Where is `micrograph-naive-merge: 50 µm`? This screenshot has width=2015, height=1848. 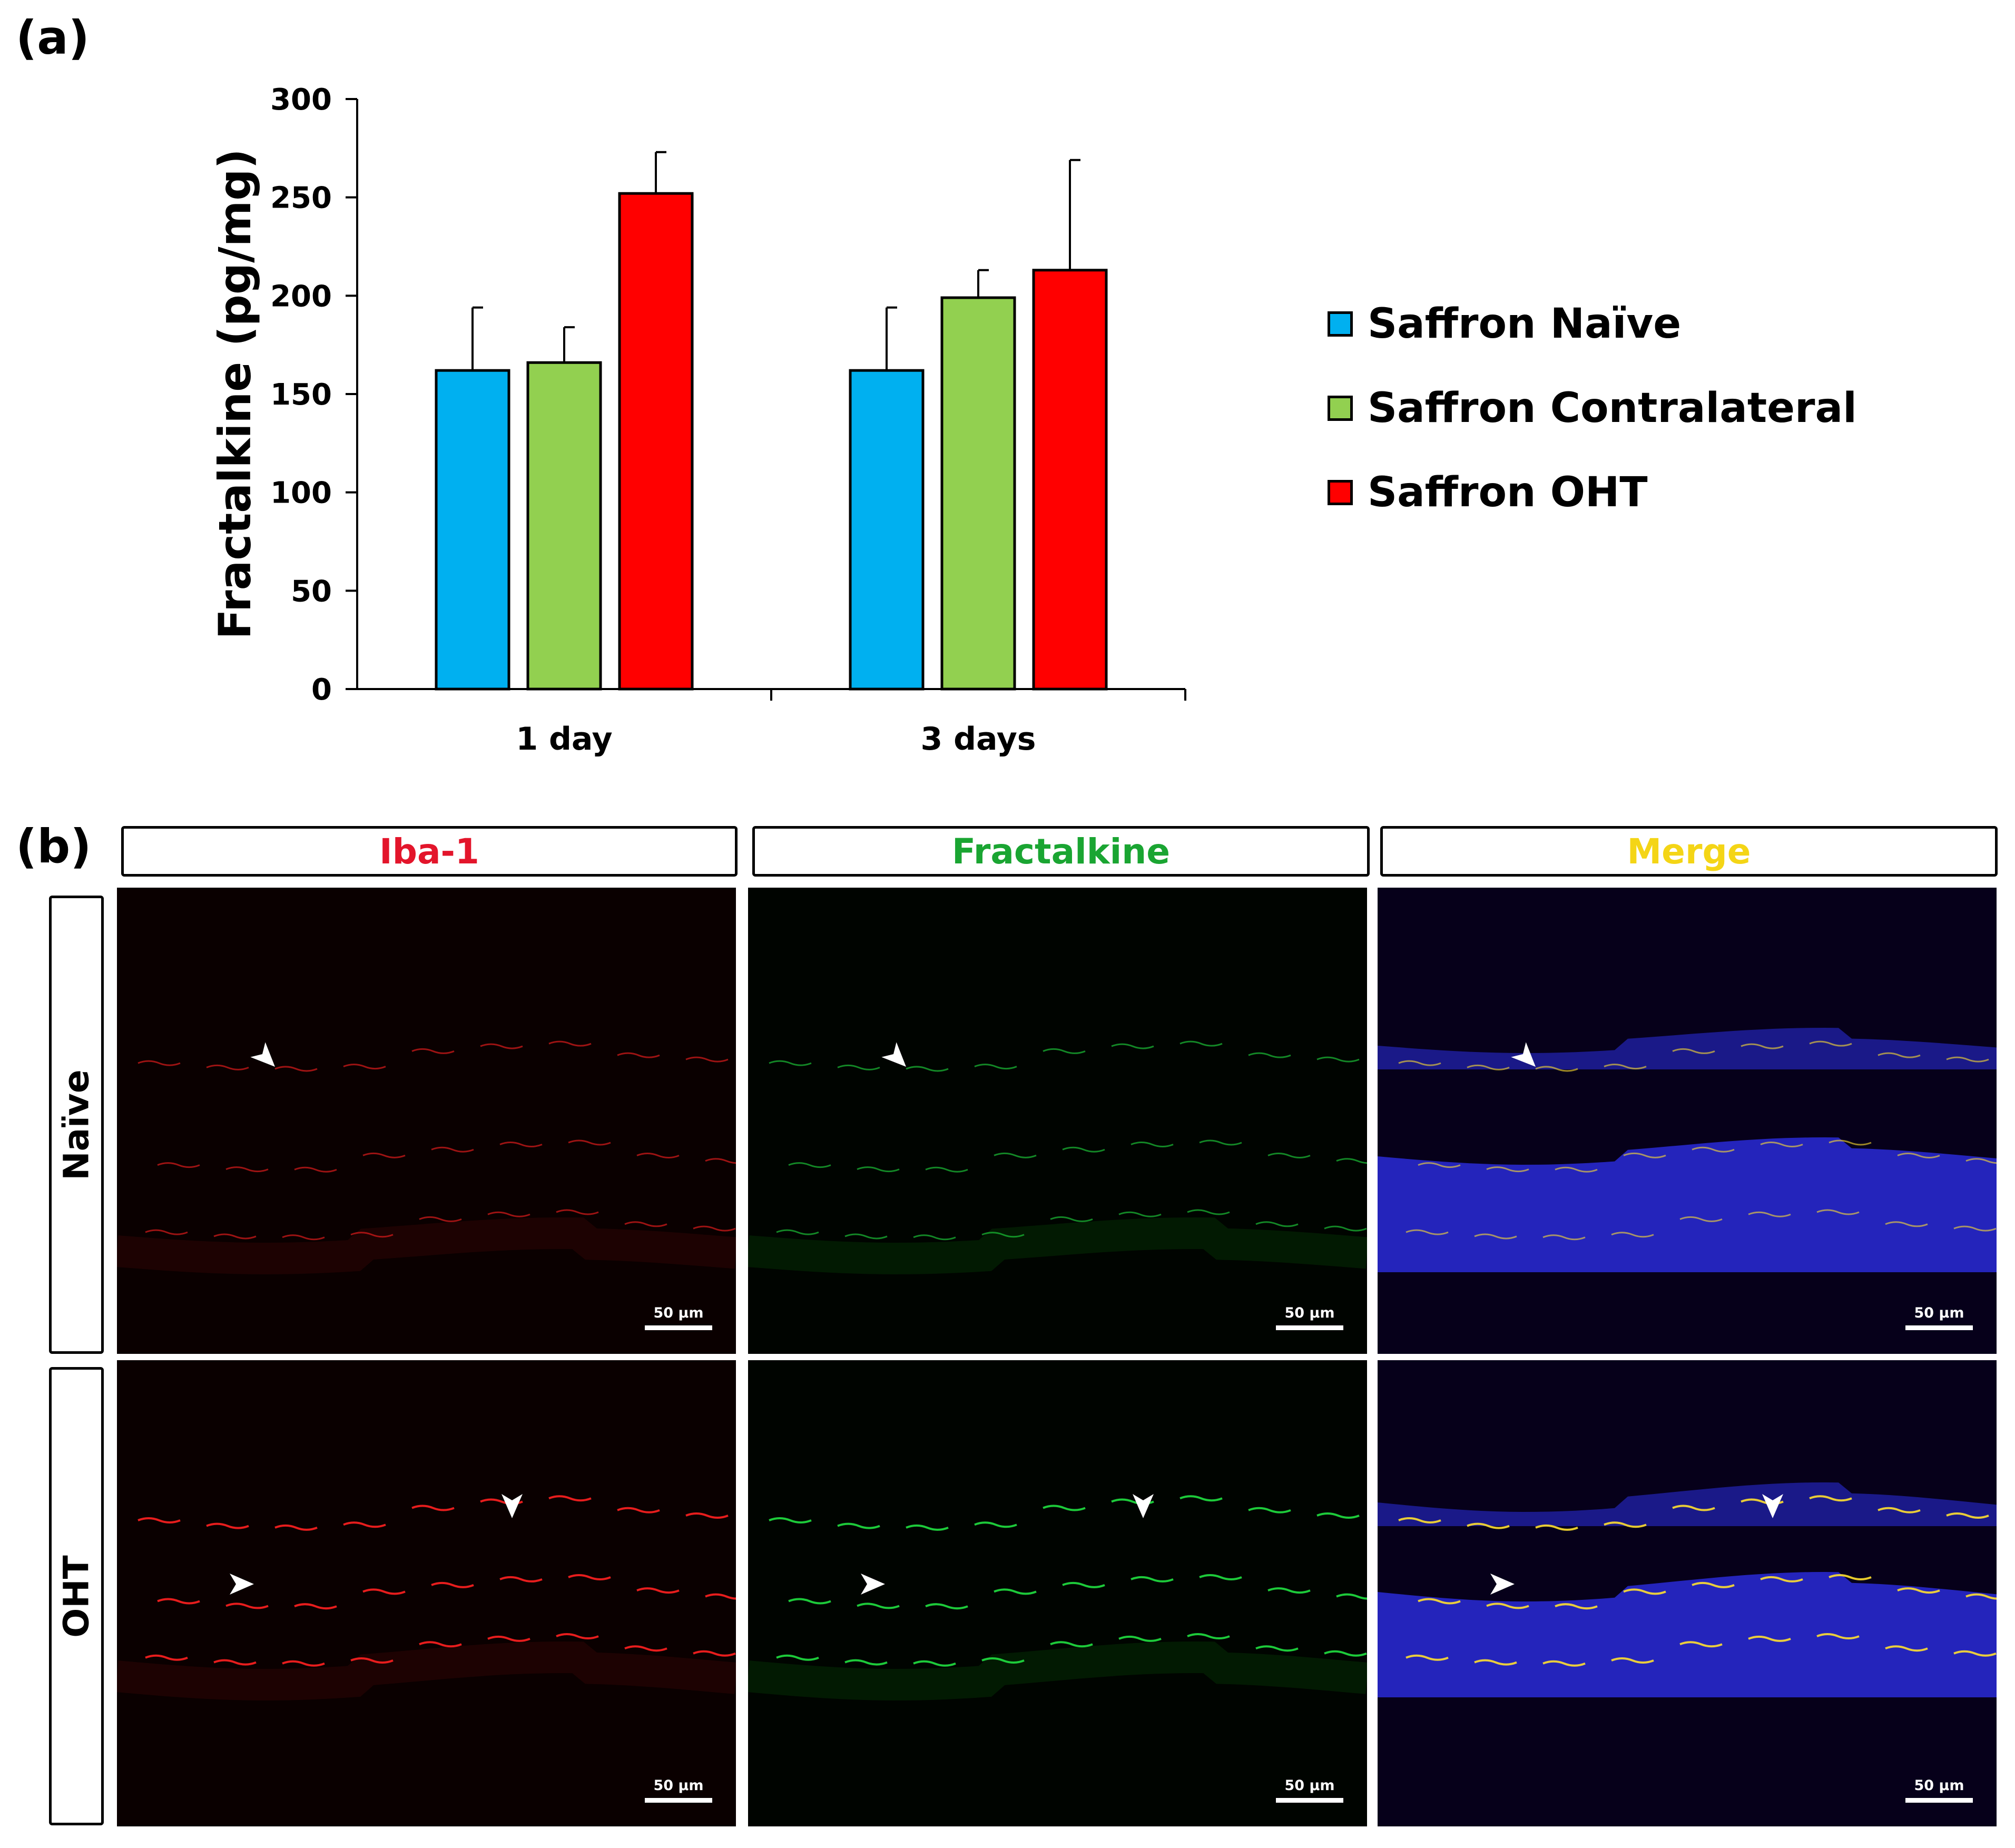 micrograph-naive-merge: 50 µm is located at coordinates (1687, 1121).